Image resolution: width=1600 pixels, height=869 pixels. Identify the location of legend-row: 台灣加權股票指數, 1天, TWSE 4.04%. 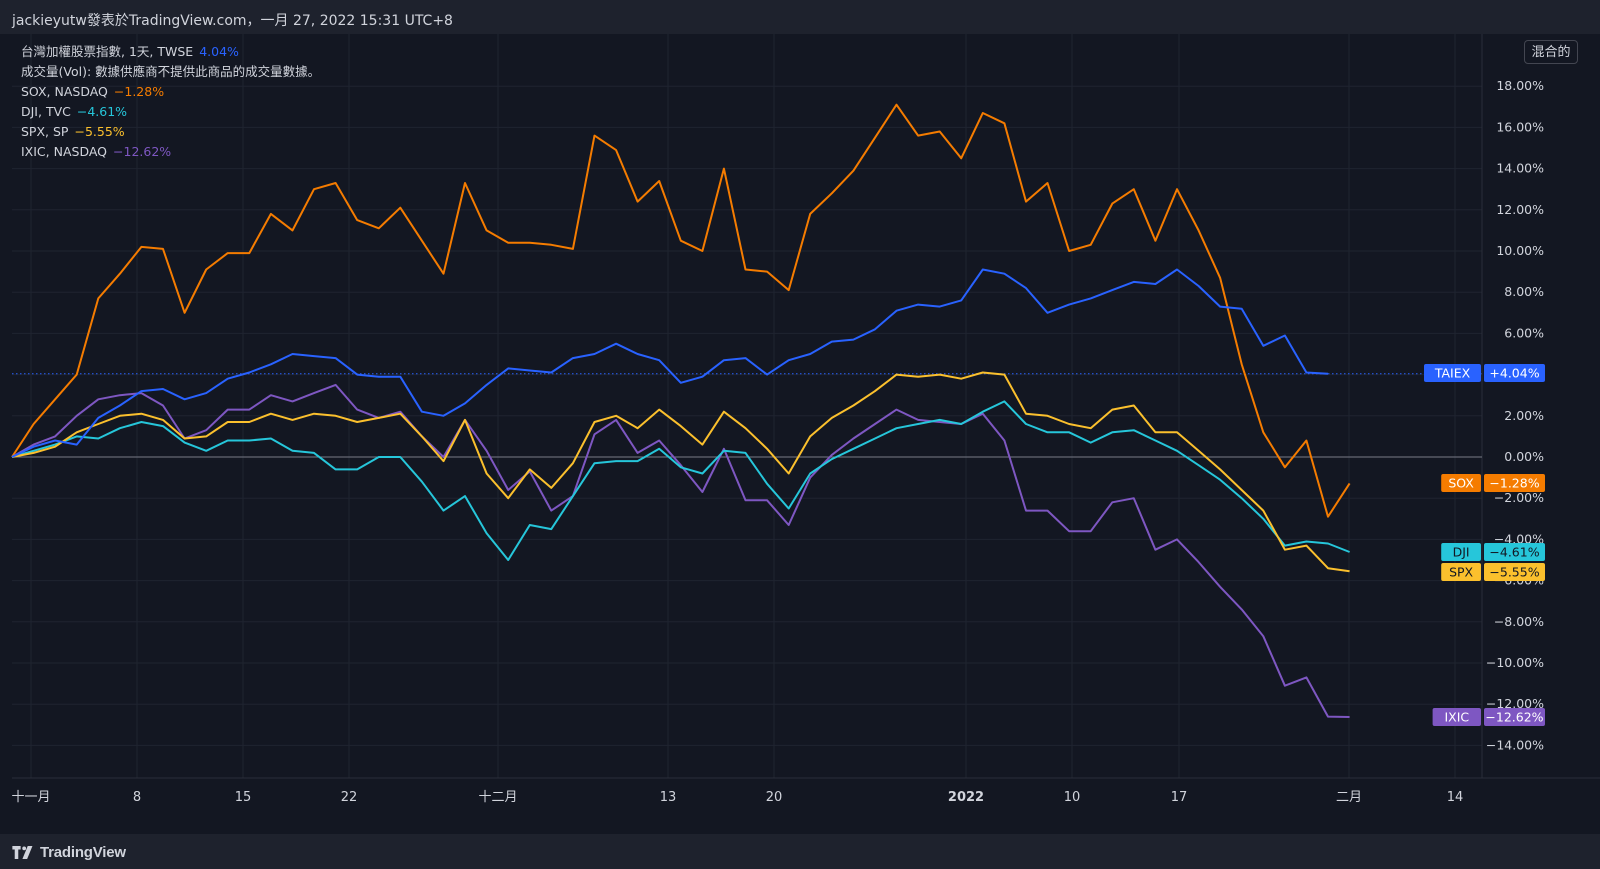
(170, 52).